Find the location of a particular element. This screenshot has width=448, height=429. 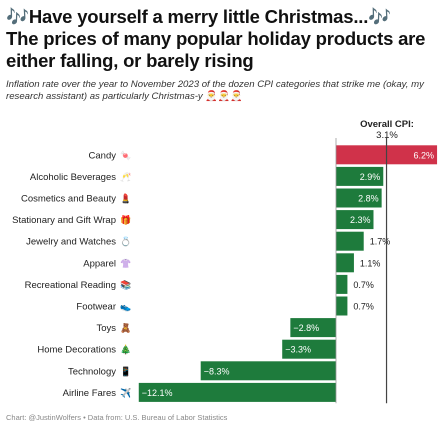

category-label: Airline Fares is located at coordinates (90, 393).